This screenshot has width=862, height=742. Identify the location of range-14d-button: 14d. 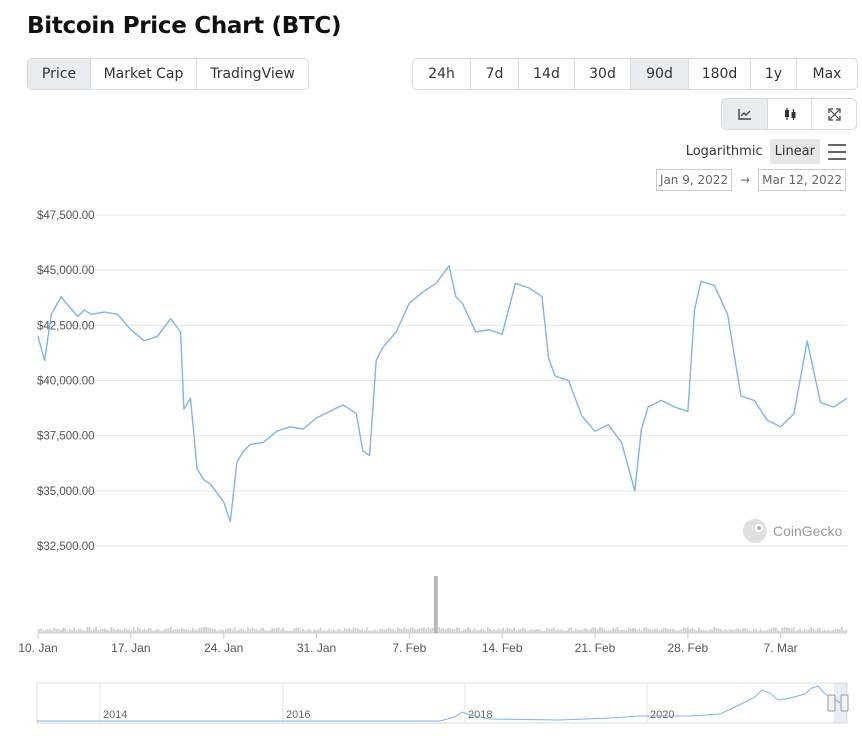
(547, 74).